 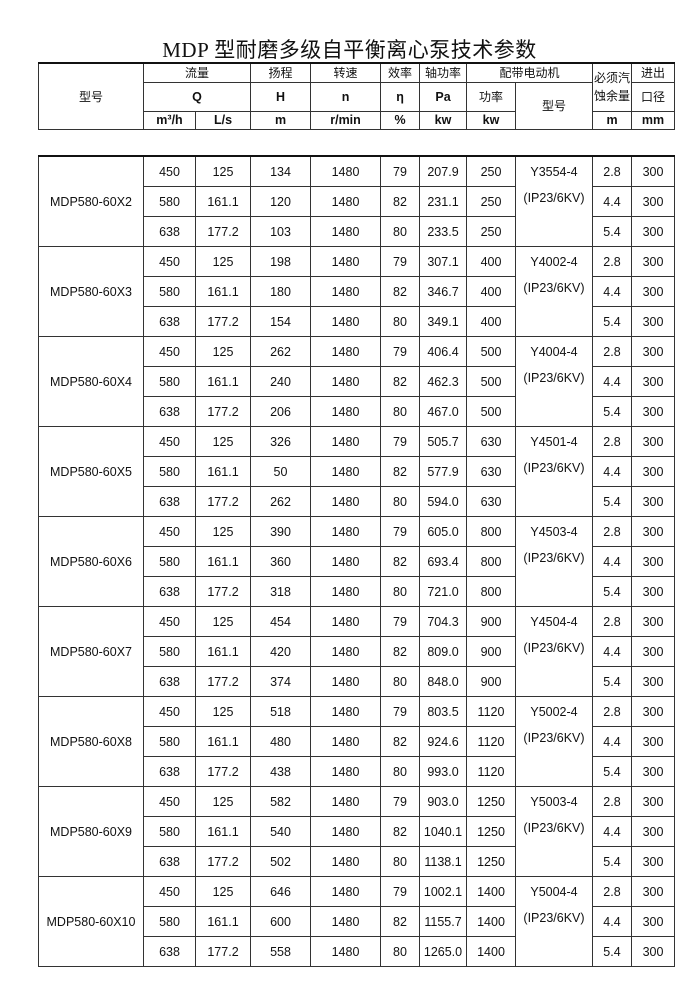 I want to click on shaft-power: 207.9, so click(x=443, y=171).